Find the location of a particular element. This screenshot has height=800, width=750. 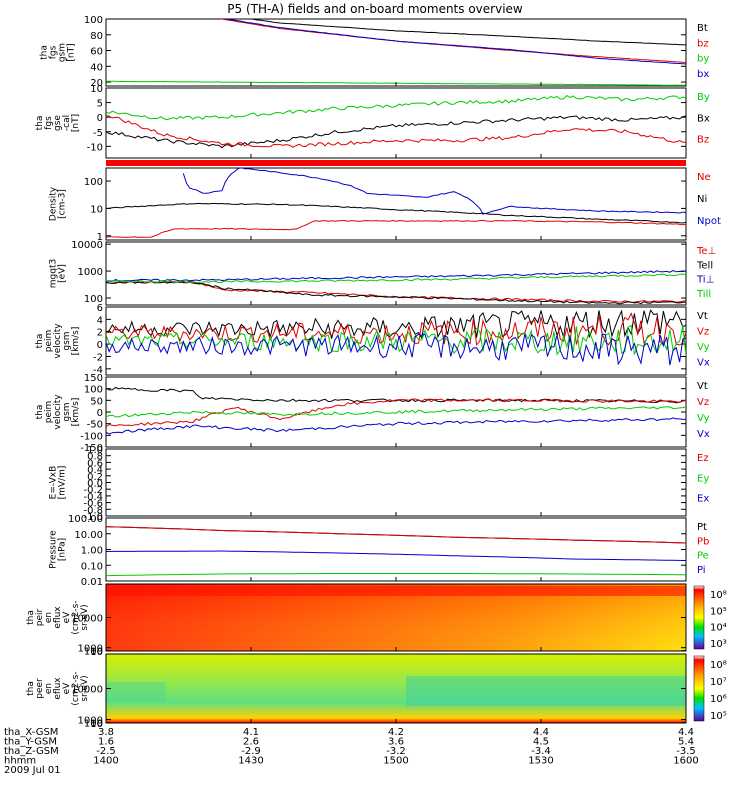

x-row-label: tha_X-GSM is located at coordinates (31, 732).